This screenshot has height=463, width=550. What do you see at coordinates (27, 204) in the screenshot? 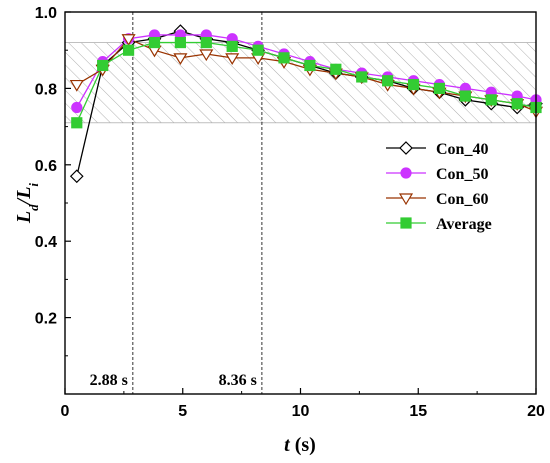
I see `y-axis-title: Ld/Li` at bounding box center [27, 204].